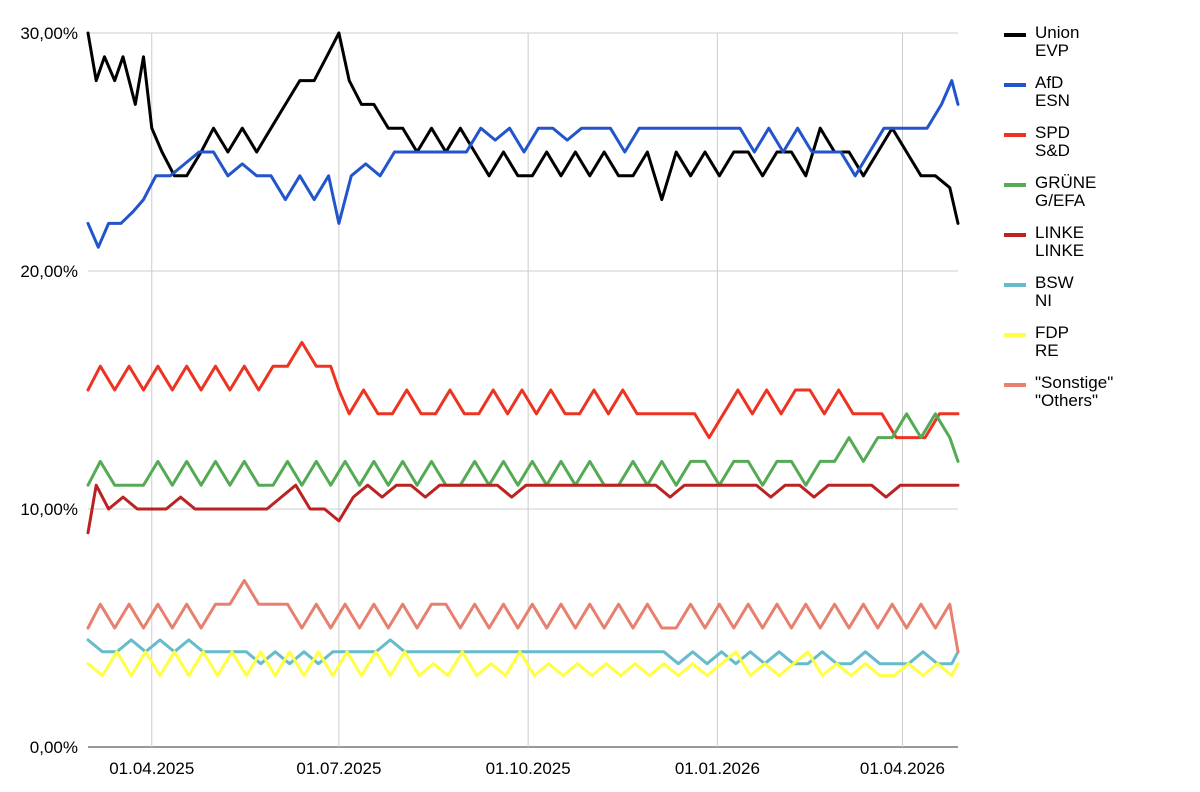 This screenshot has height=792, width=1200. What do you see at coordinates (151, 768) in the screenshot?
I see `x-tick-label: 01.04.2025` at bounding box center [151, 768].